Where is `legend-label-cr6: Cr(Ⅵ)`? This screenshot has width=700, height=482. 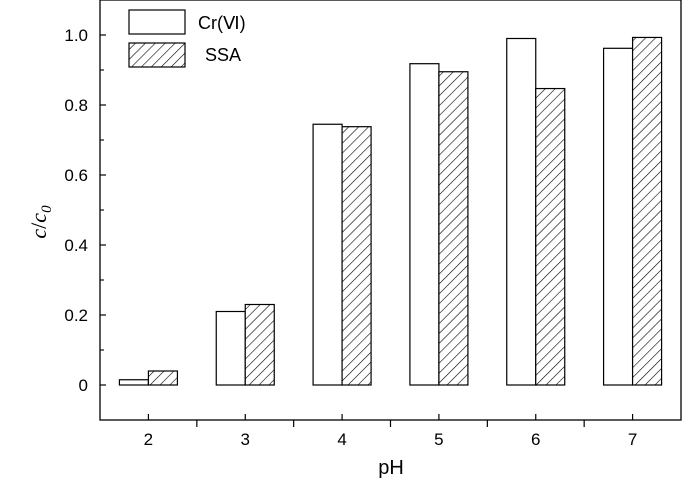
legend-label-cr6: Cr(Ⅵ) is located at coordinates (222, 23).